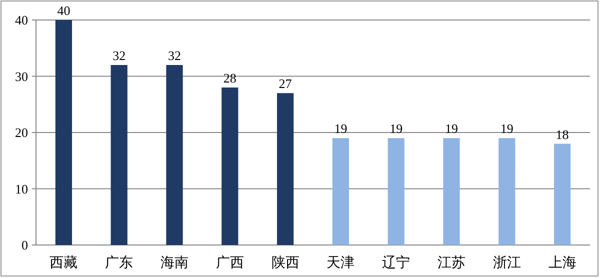 This screenshot has height=278, width=600. I want to click on y-tick-label: 20, so click(21, 132).